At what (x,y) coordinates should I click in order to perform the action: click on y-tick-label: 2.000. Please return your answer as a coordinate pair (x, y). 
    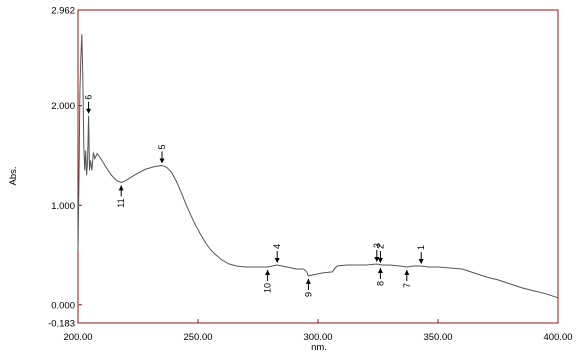
    Looking at the image, I should click on (63, 106).